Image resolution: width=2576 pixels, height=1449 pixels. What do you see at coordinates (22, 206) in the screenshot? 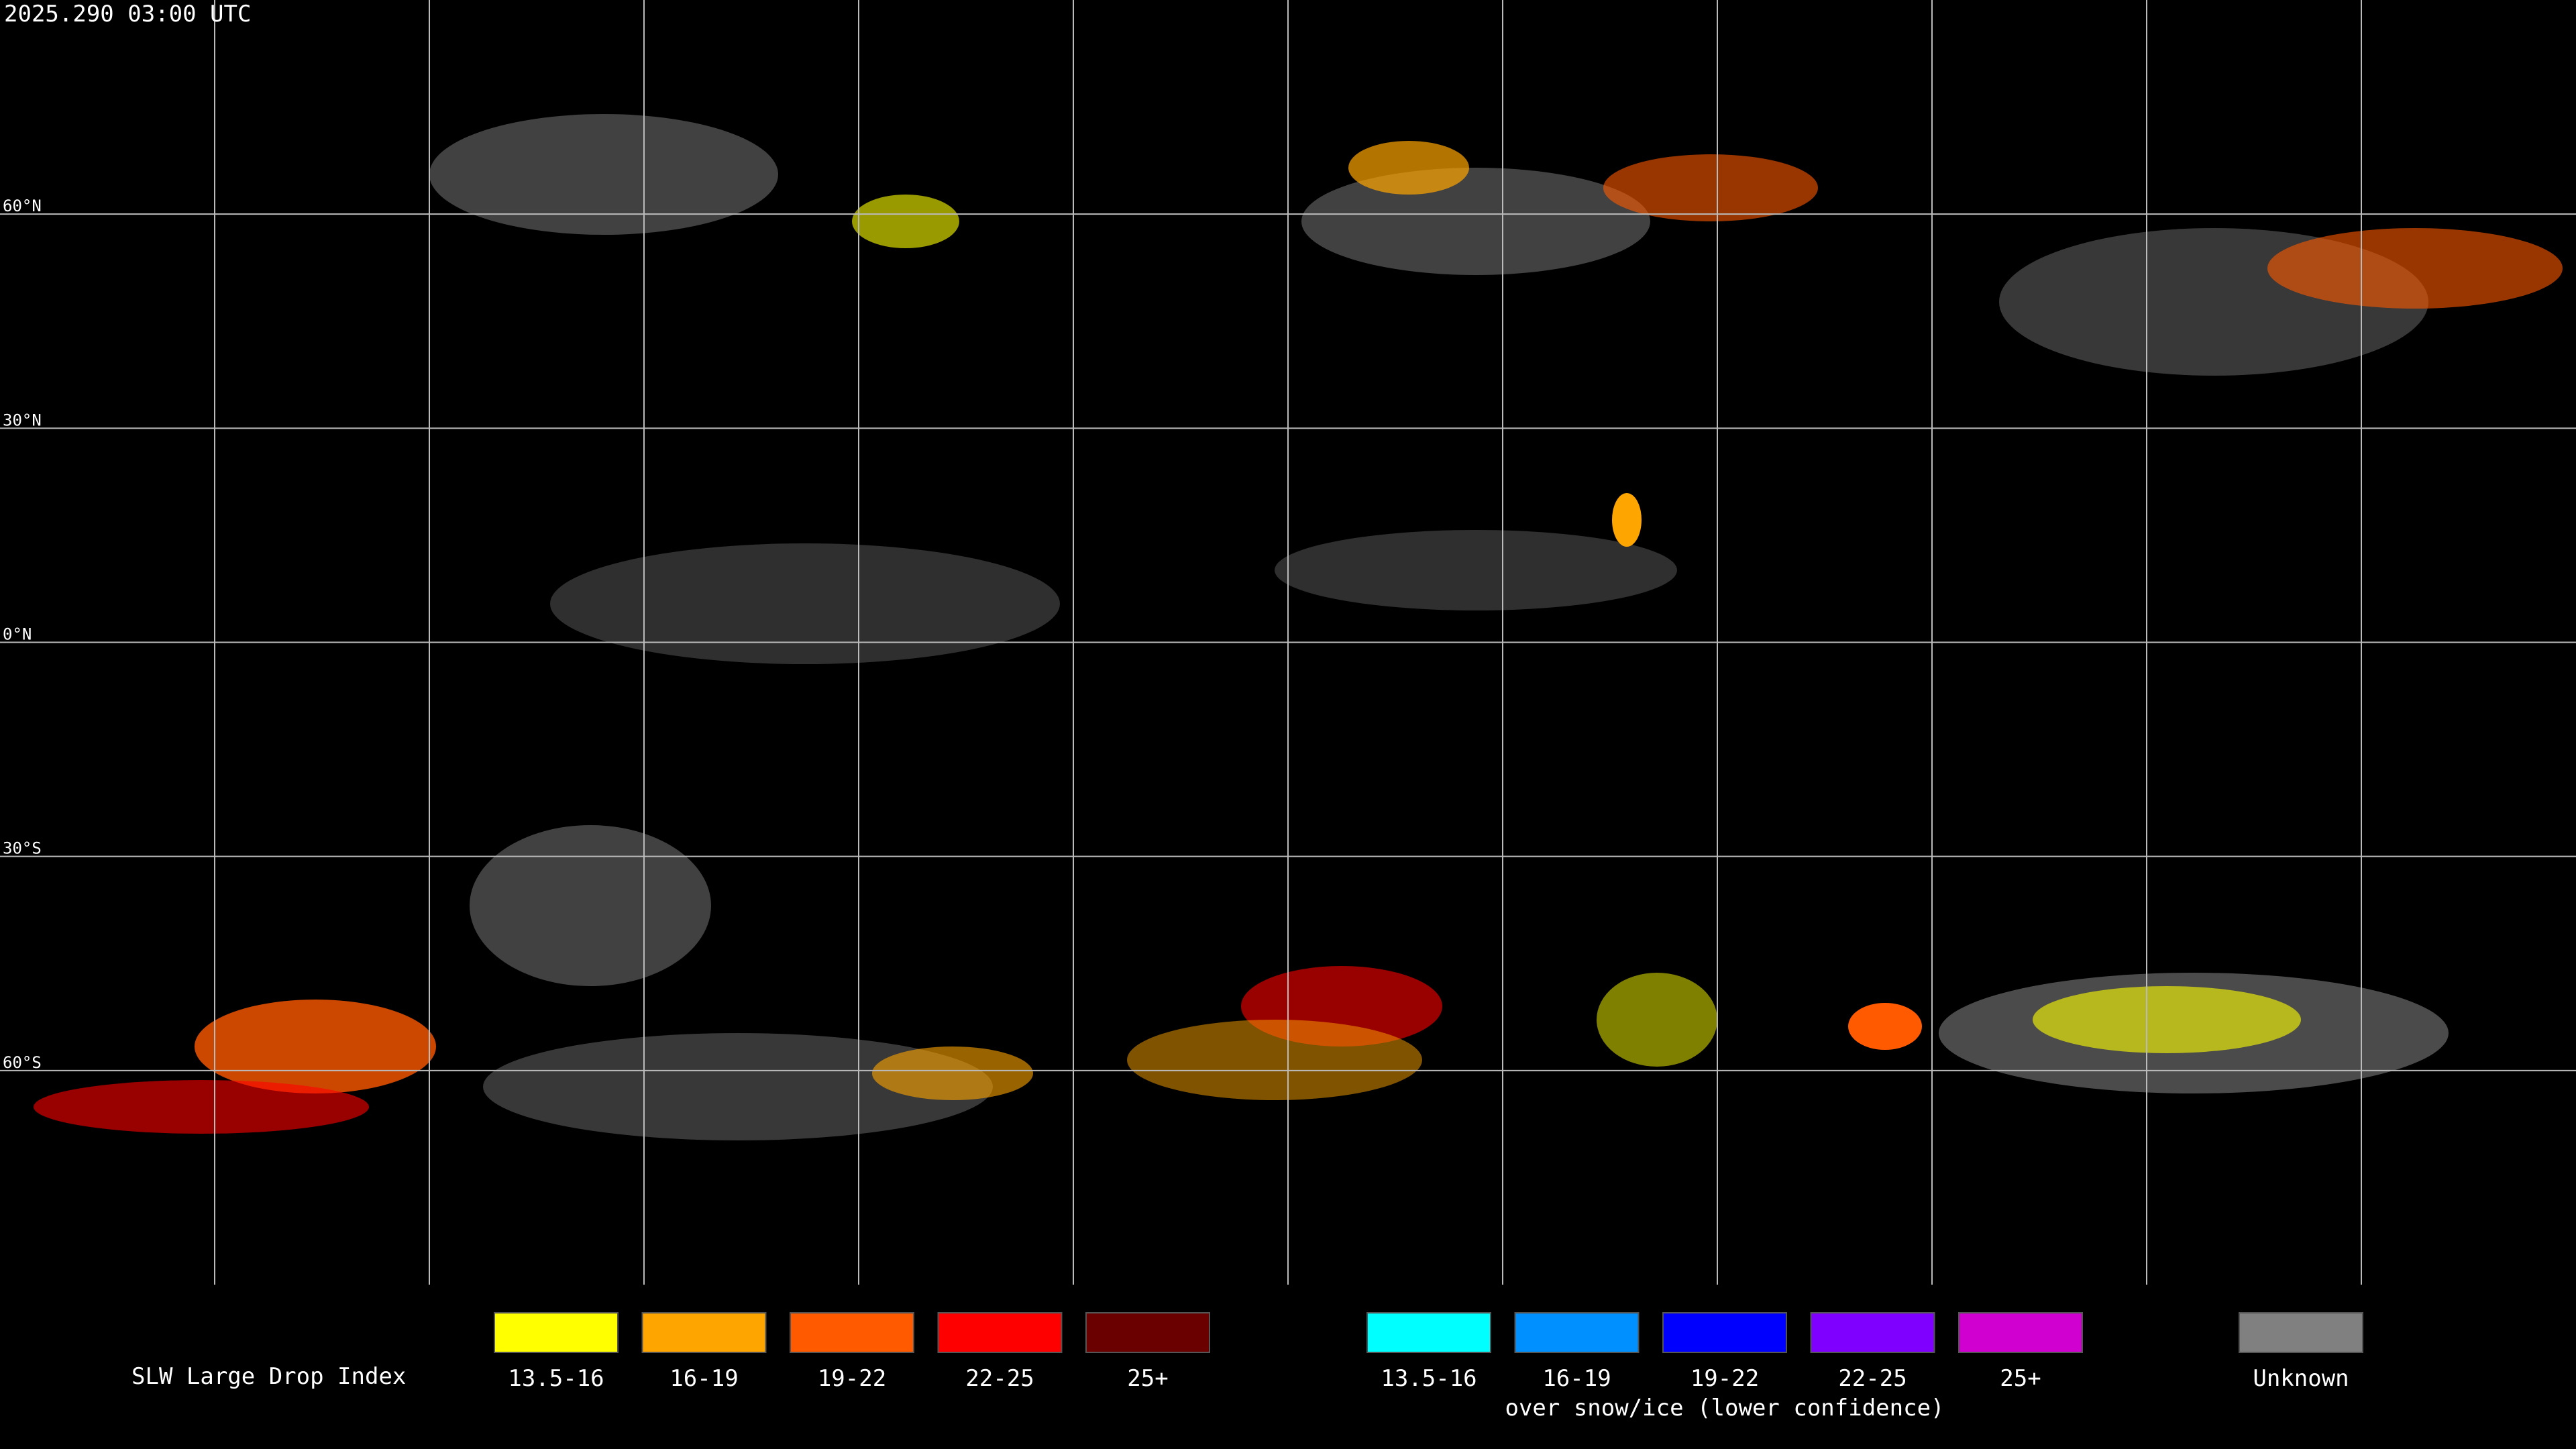
I see `lat-label: 60°N` at bounding box center [22, 206].